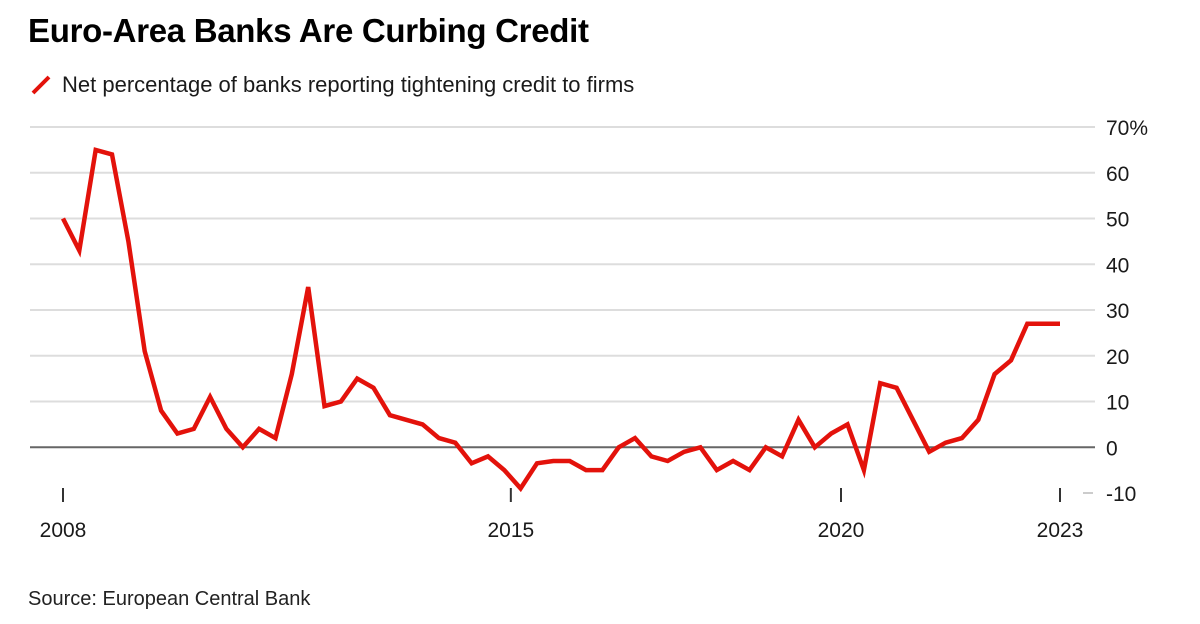  Describe the element at coordinates (1117, 265) in the screenshot. I see `y-tick-label: 40` at that location.